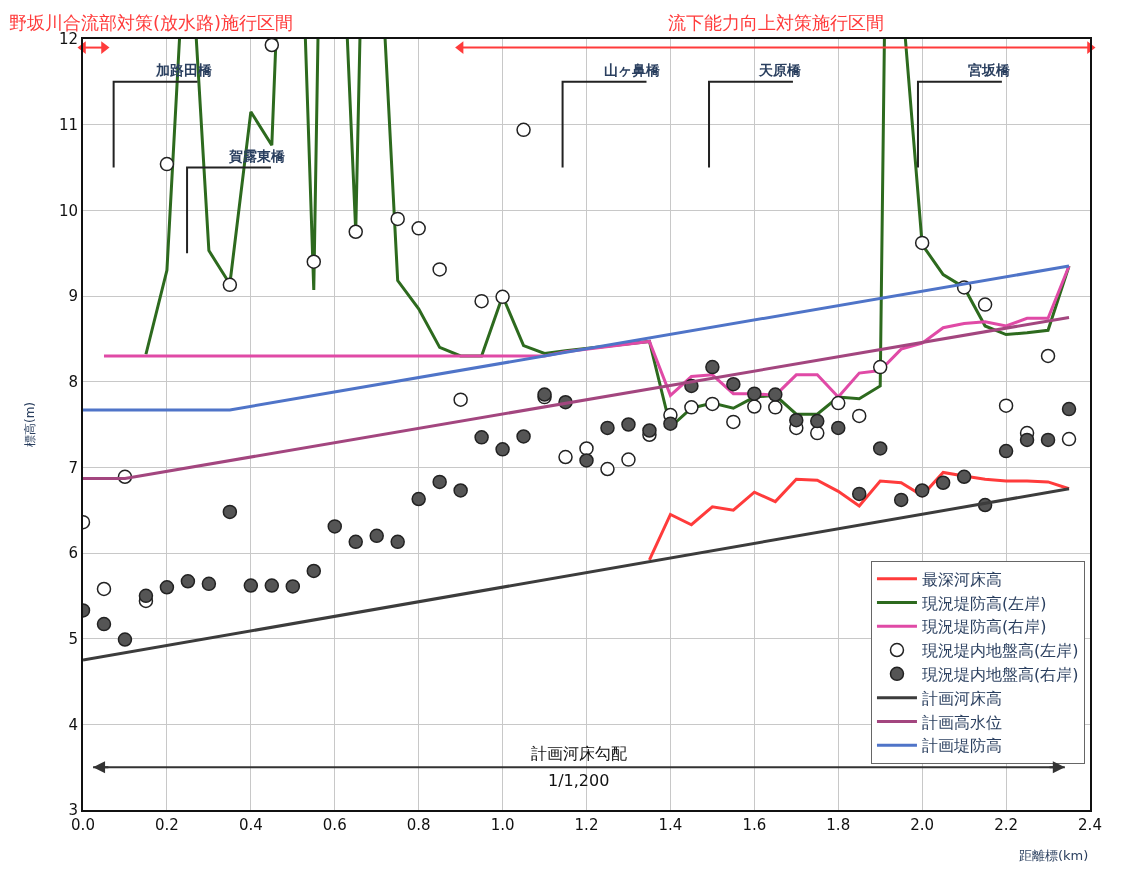 Image resolution: width=1133 pixels, height=882 pixels. Describe the element at coordinates (961, 698) in the screenshot. I see `legend-label: 計画河床高` at that location.